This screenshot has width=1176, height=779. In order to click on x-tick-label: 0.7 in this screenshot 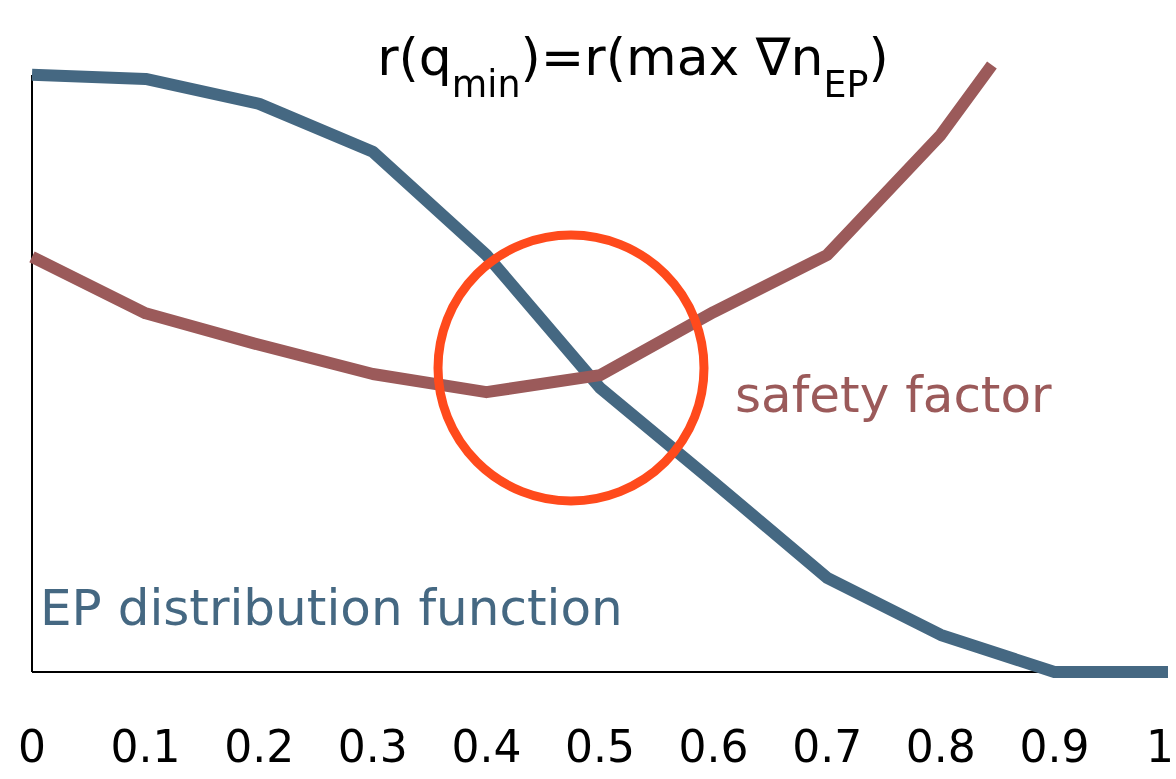, I will do `click(827, 746)`.